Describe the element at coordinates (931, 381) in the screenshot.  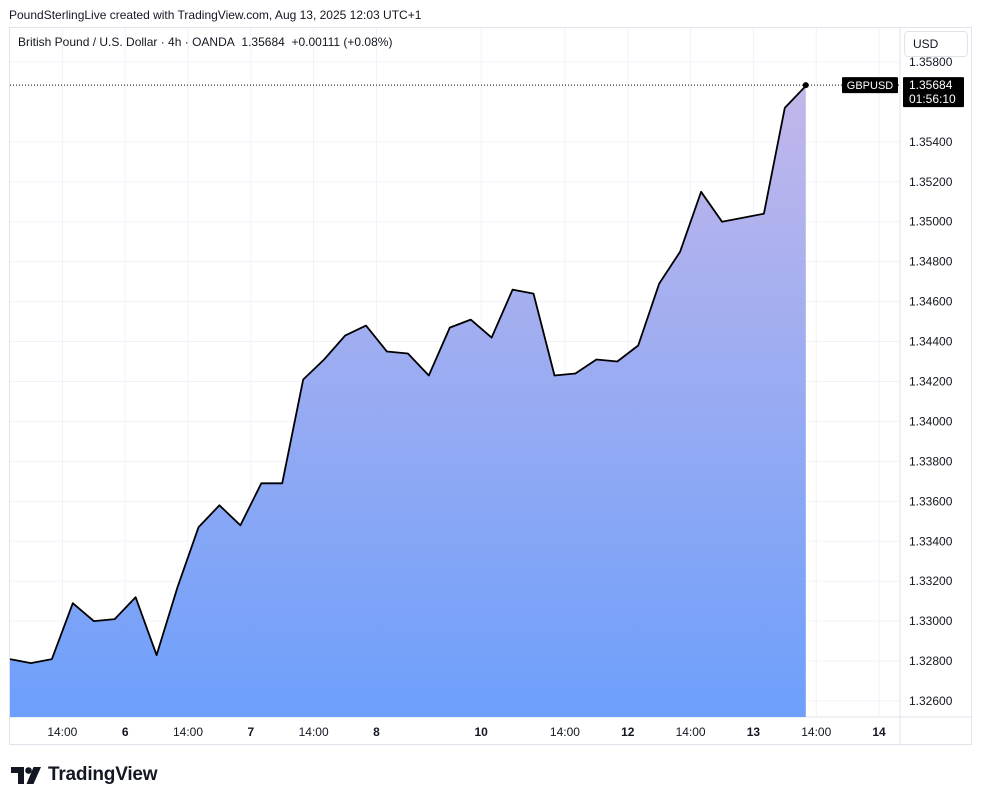
I see `y-tick-label: 1.34200` at that location.